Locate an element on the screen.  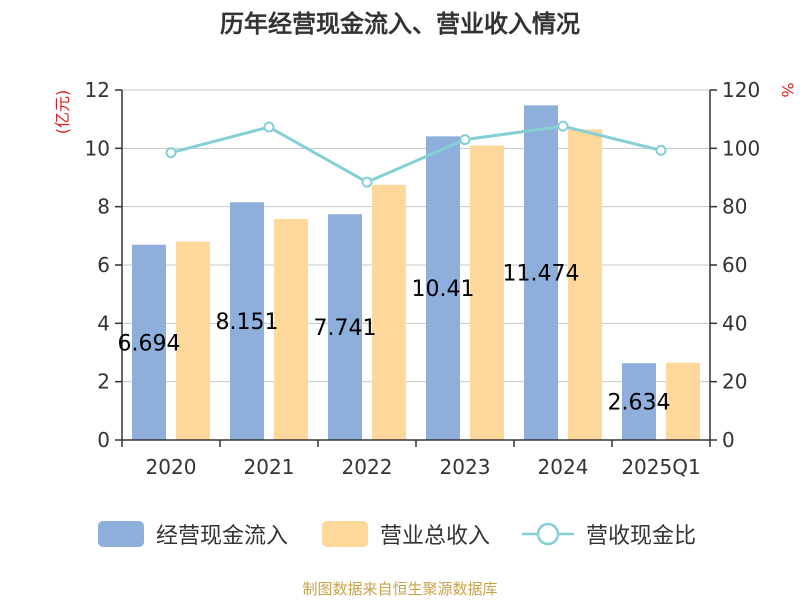
left-axis-tick-label: 10 is located at coordinates (97, 148).